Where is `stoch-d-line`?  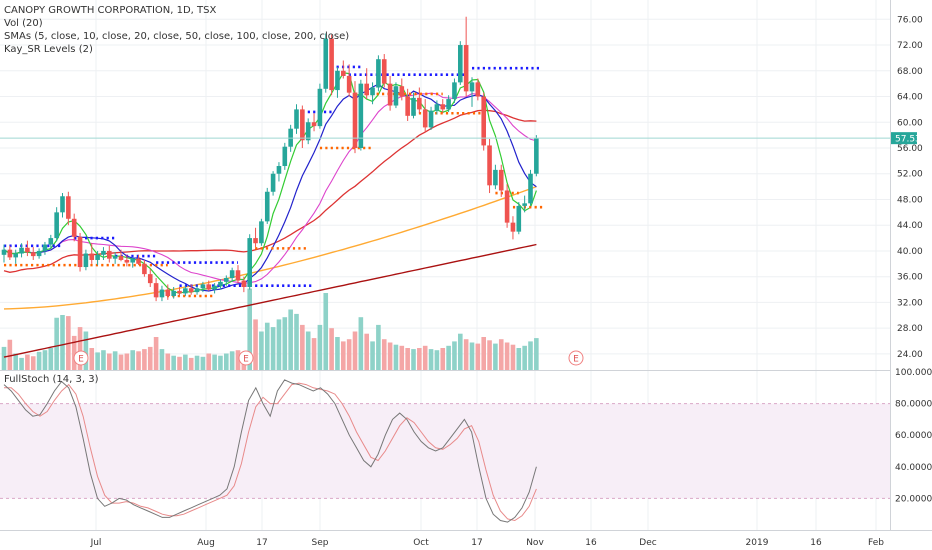 stoch-d-line is located at coordinates (270, 452).